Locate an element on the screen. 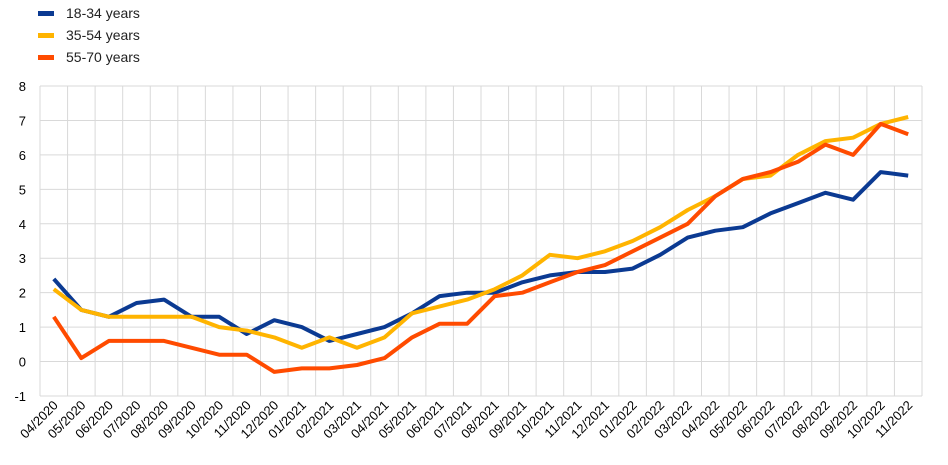 The image size is (948, 465). y-tick-label: 7 is located at coordinates (22, 120).